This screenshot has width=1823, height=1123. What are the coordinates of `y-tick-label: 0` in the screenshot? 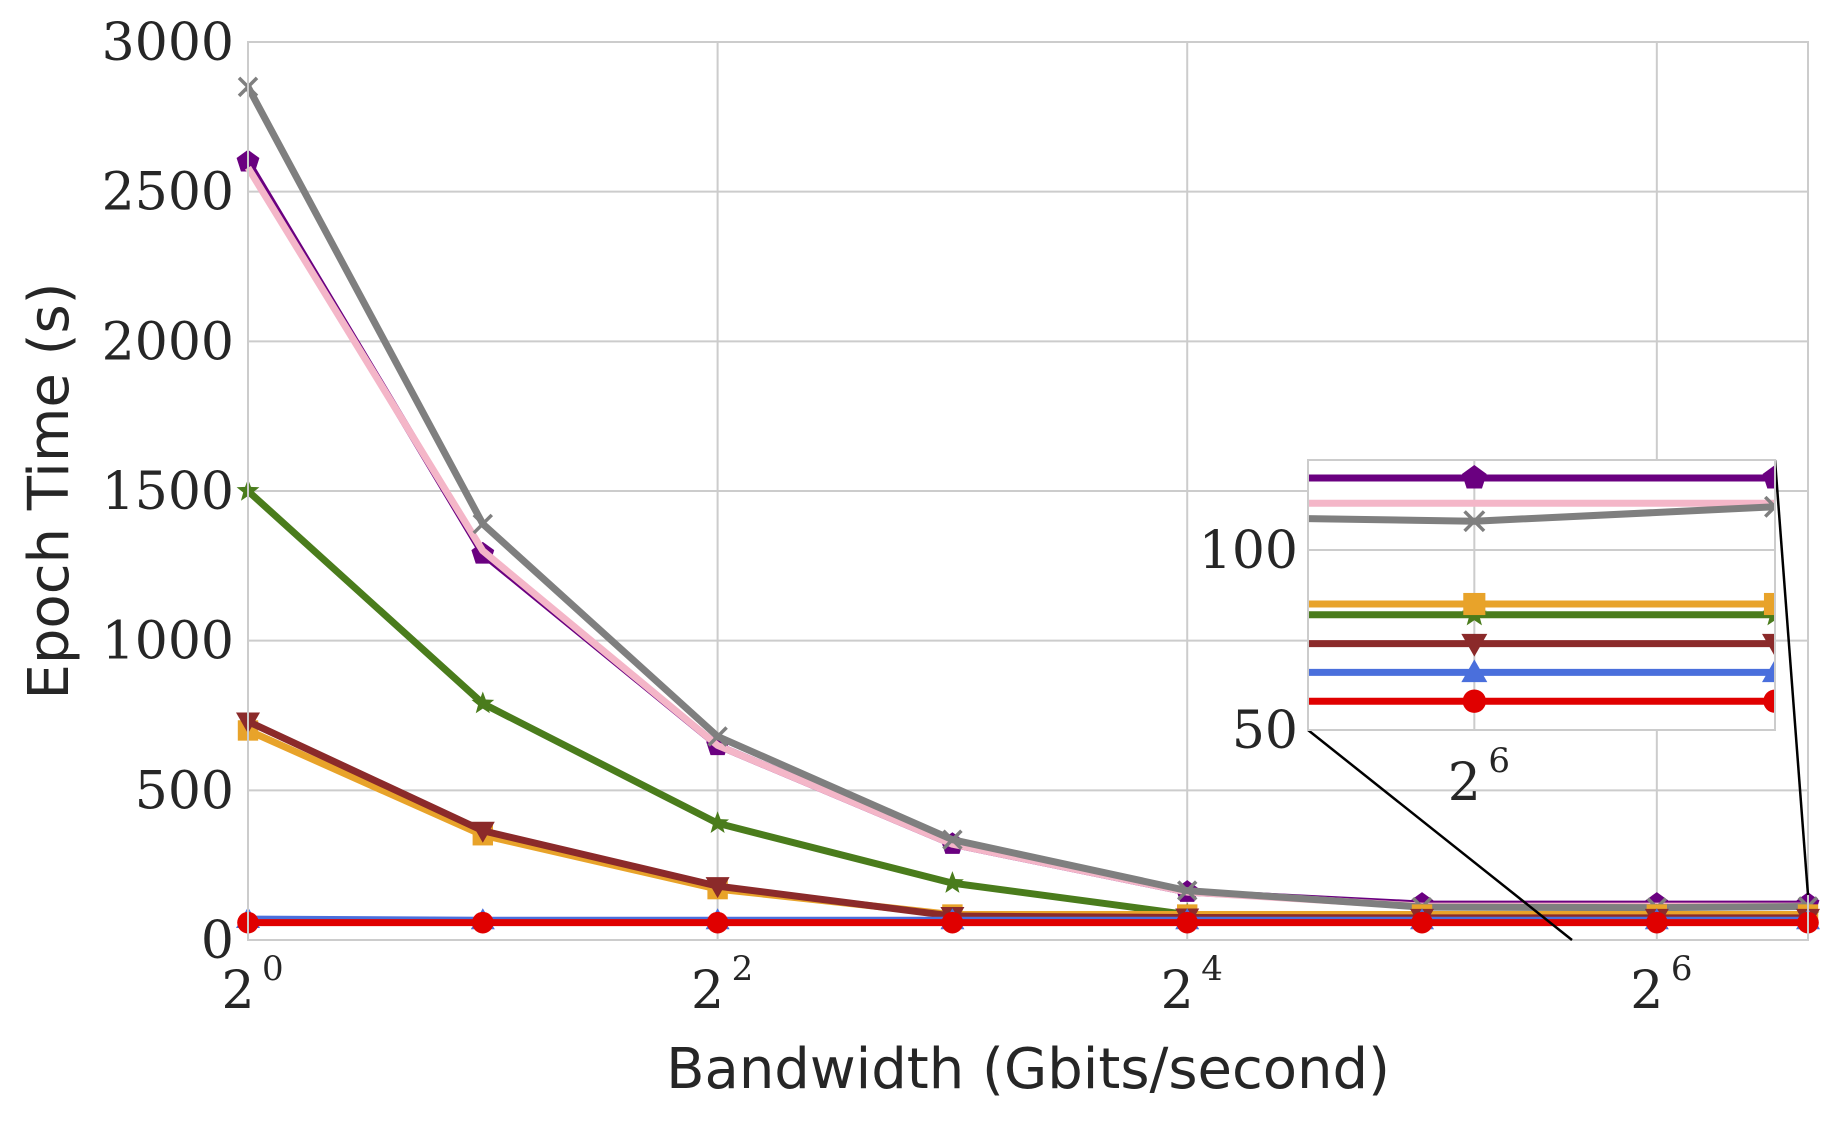 It's located at (217, 941).